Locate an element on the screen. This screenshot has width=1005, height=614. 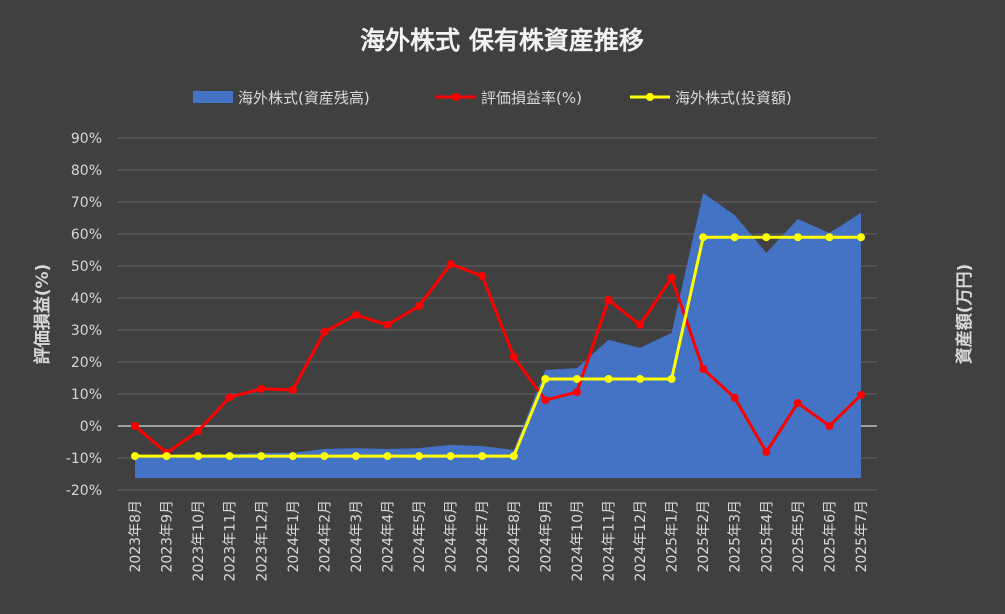
legend-item: 評価損益率(%) is located at coordinates (509, 98).